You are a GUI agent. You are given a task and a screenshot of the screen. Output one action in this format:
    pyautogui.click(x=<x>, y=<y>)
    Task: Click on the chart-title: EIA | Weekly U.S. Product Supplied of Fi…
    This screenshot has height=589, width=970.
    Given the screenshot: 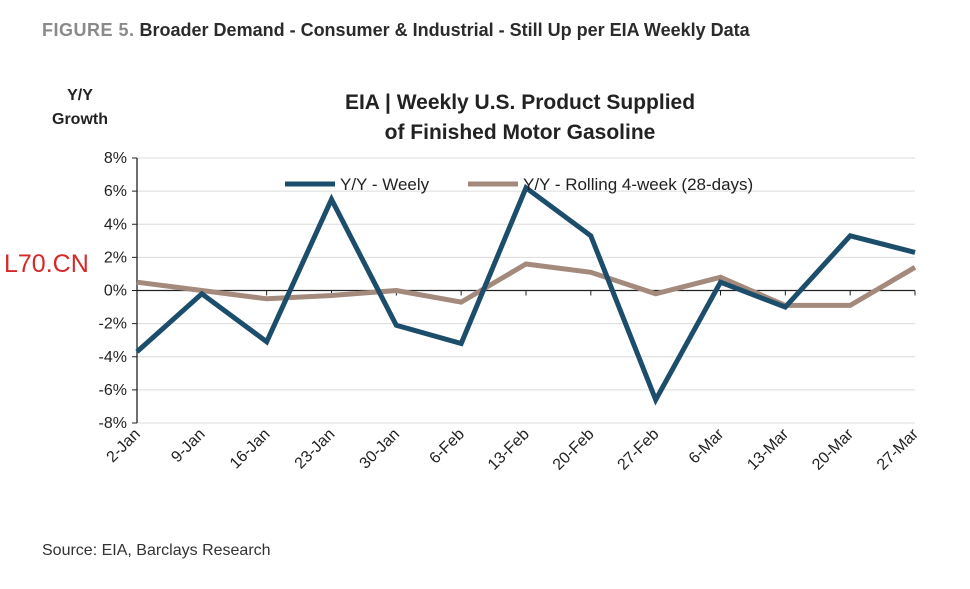 What is the action you would take?
    pyautogui.click(x=520, y=118)
    